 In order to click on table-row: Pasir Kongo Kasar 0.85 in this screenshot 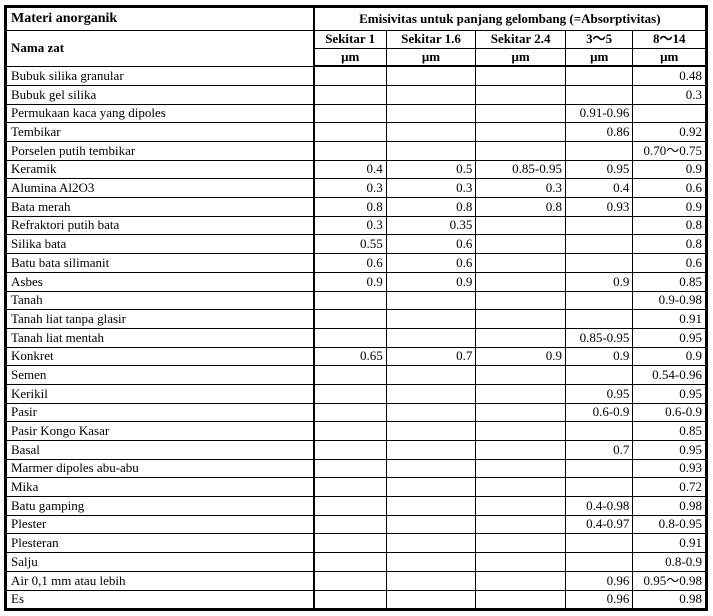, I will do `click(355, 431)`.